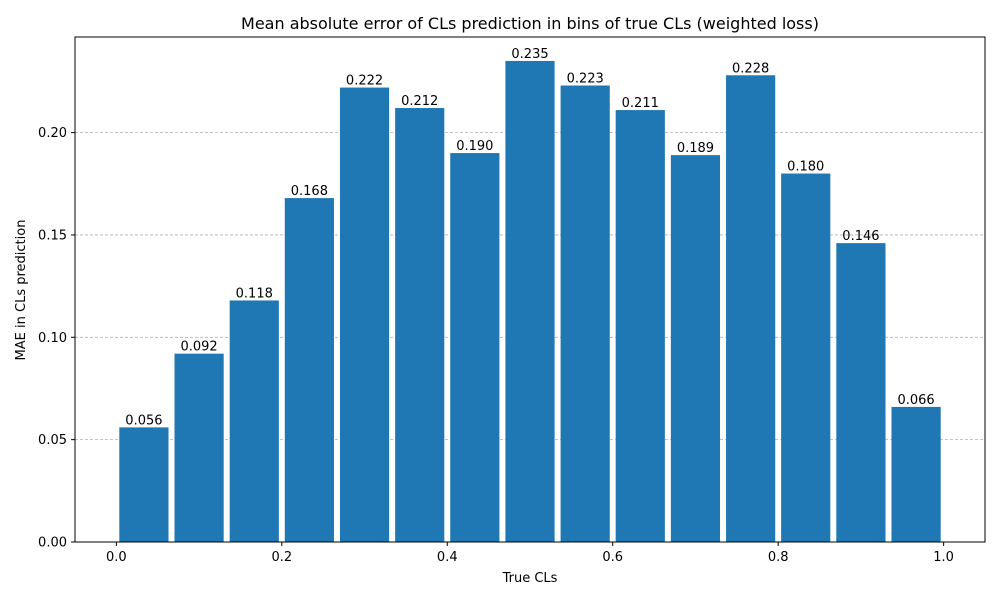  I want to click on x-axis-label: True CLs, so click(530, 578).